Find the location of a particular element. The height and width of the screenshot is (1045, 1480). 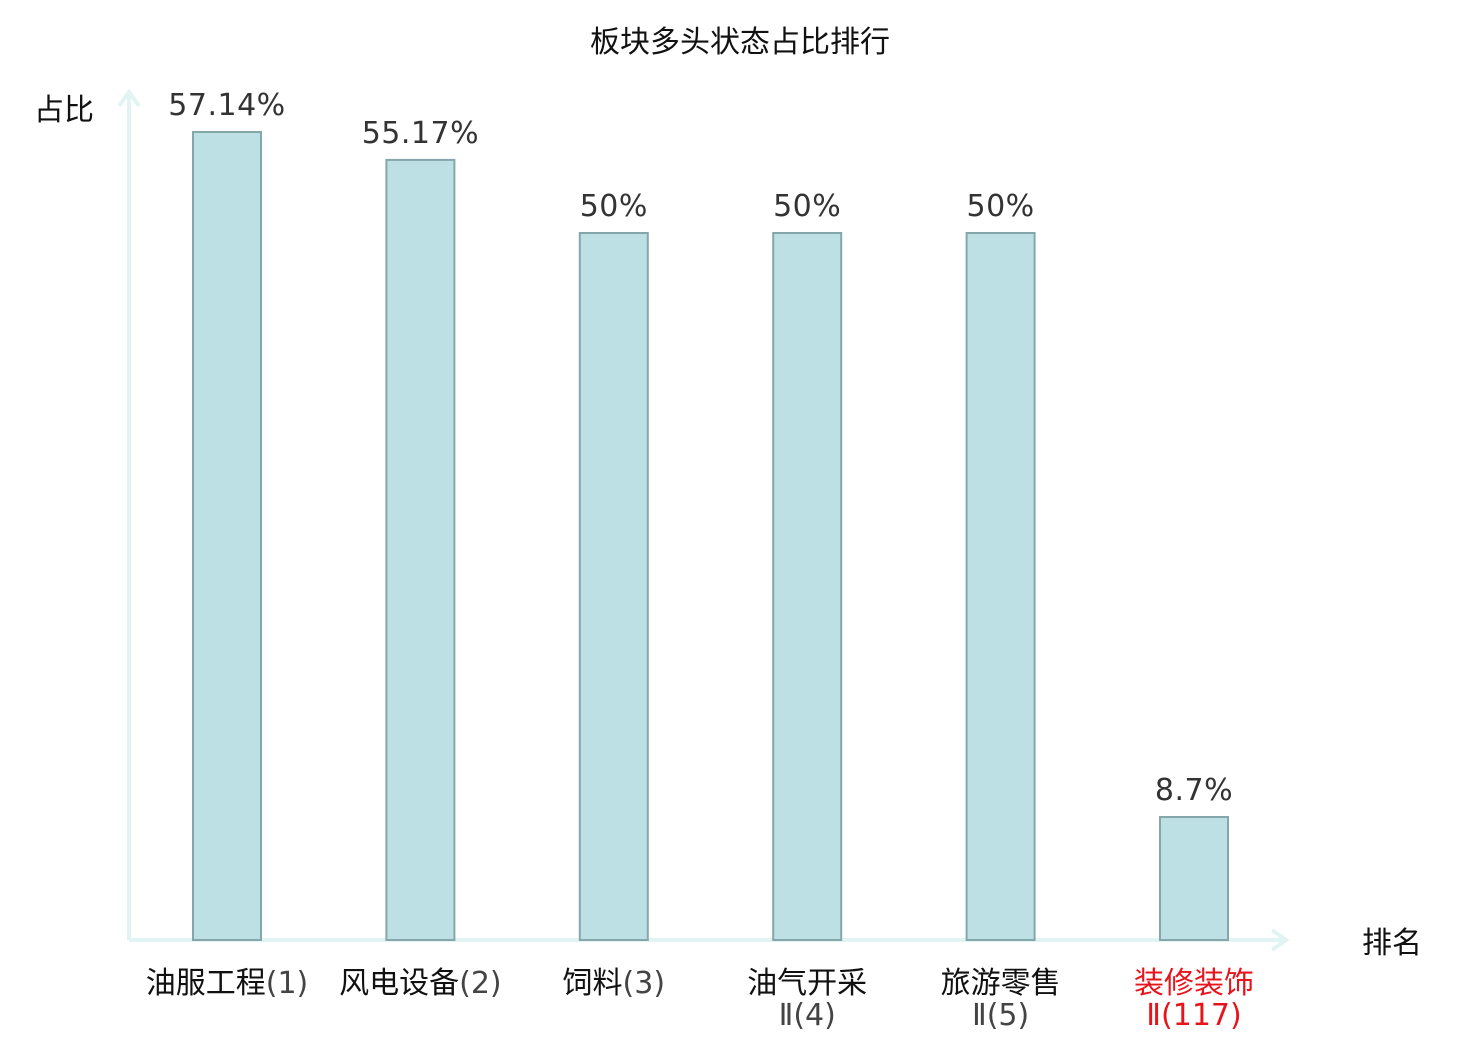

category-label-3: 饲料(3) is located at coordinates (614, 983).